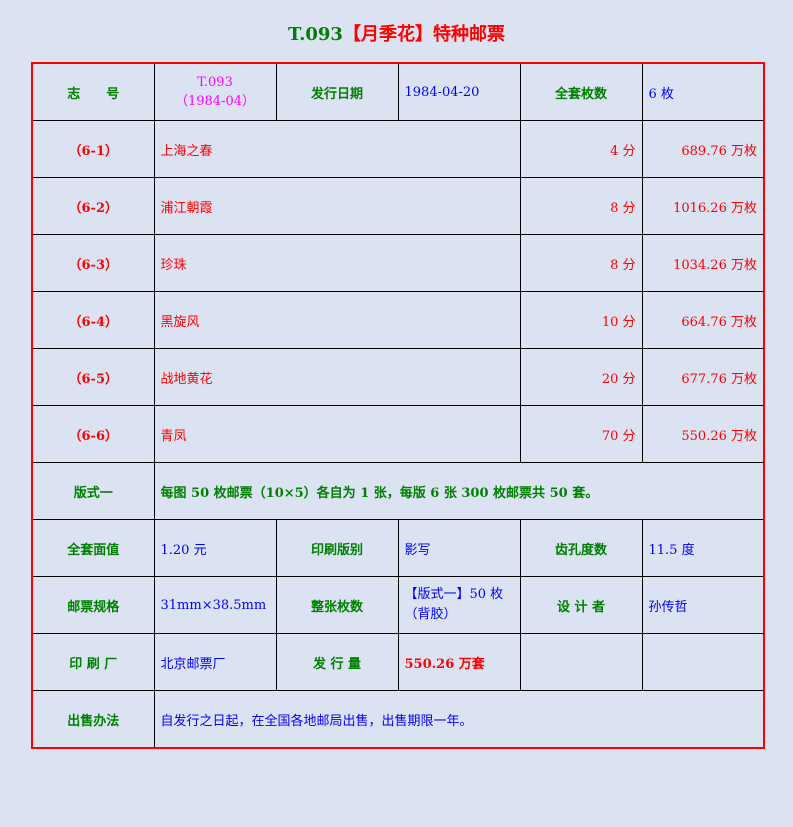  I want to click on stamp-name: 青凤, so click(337, 434).